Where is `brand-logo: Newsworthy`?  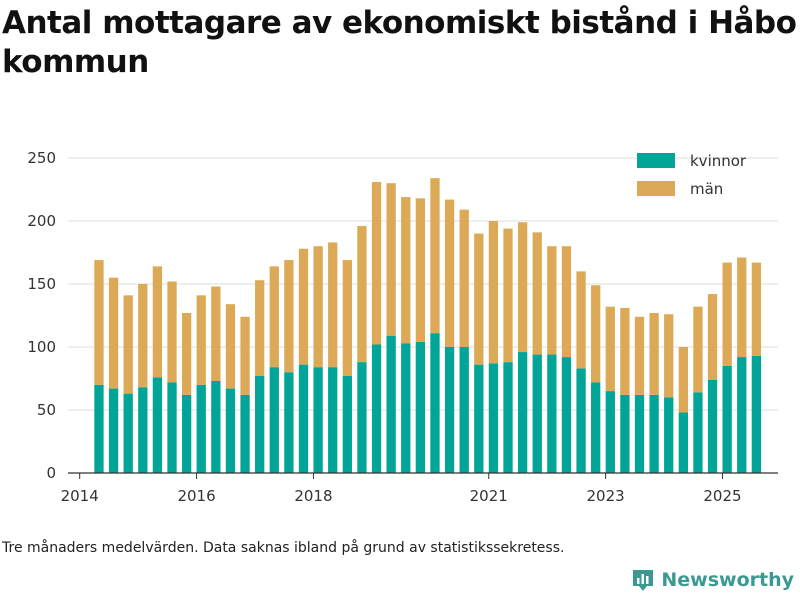
brand-logo: Newsworthy is located at coordinates (712, 580).